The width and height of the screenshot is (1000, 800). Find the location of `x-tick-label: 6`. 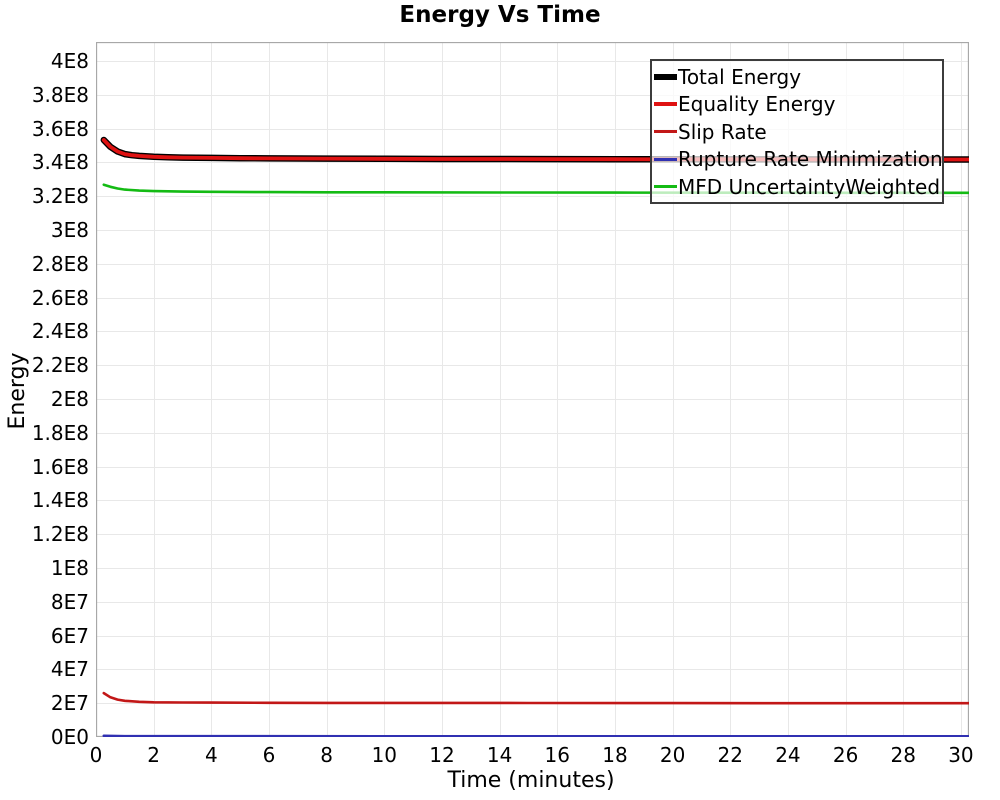

x-tick-label: 6 is located at coordinates (269, 755).